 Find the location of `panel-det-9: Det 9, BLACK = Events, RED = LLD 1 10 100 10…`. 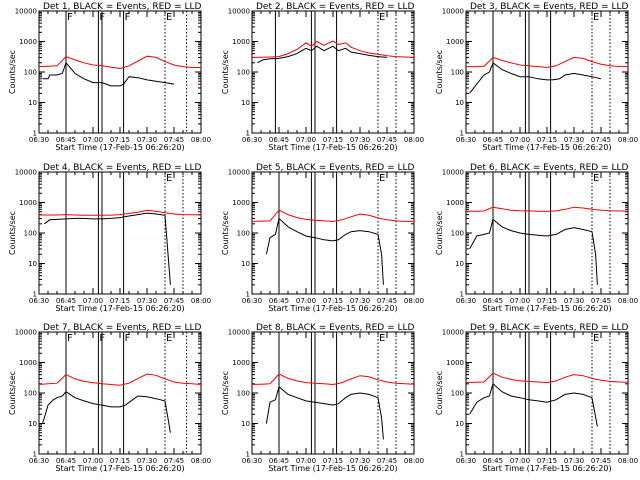

panel-det-9: Det 9, BLACK = Events, RED = LLD 1 10 100 10… is located at coordinates (536, 398).